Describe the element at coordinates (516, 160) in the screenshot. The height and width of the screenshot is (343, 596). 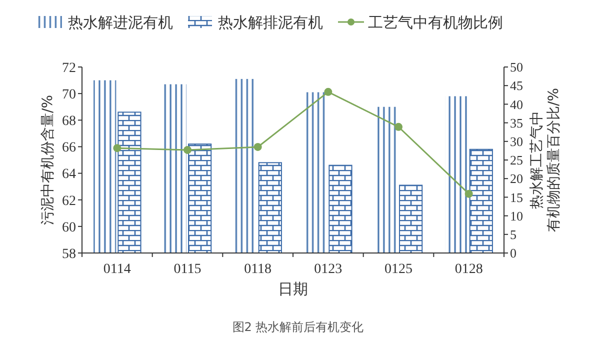
I see `y2-tick-label: 25` at that location.